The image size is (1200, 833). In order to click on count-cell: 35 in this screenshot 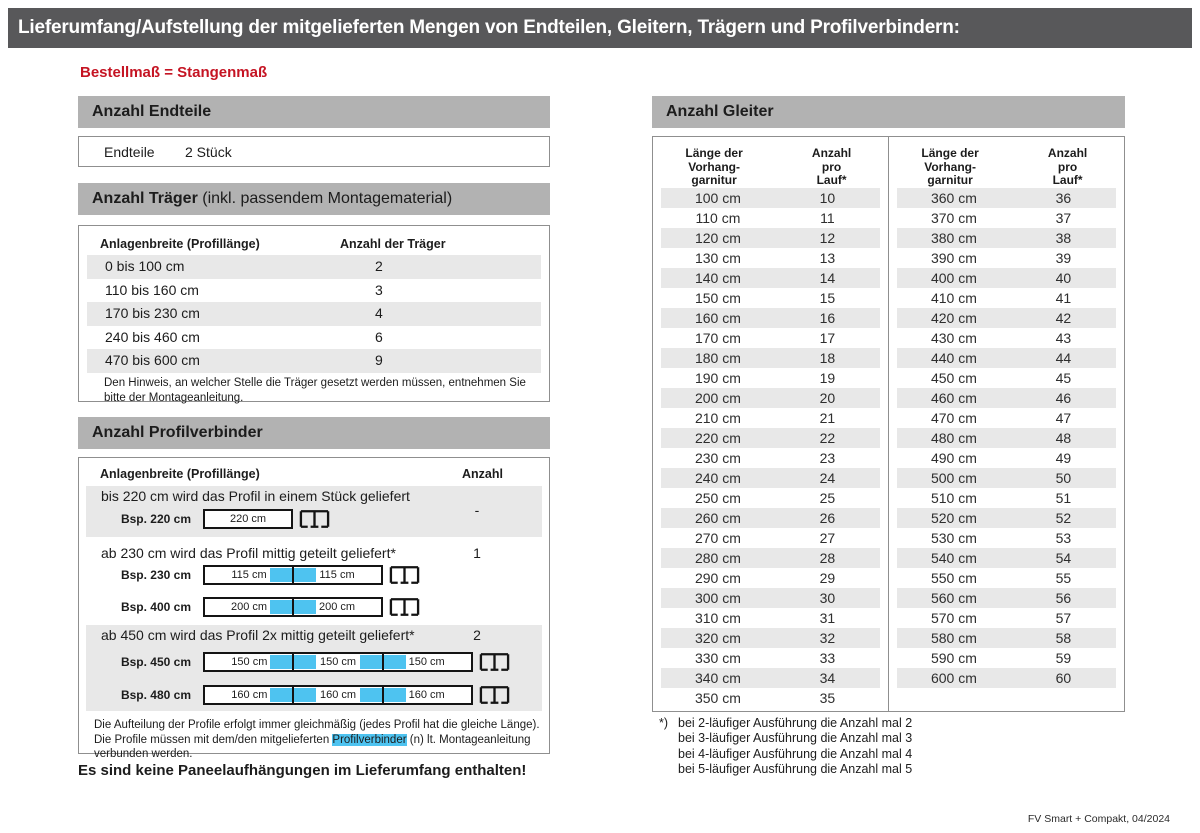, I will do `click(827, 698)`.